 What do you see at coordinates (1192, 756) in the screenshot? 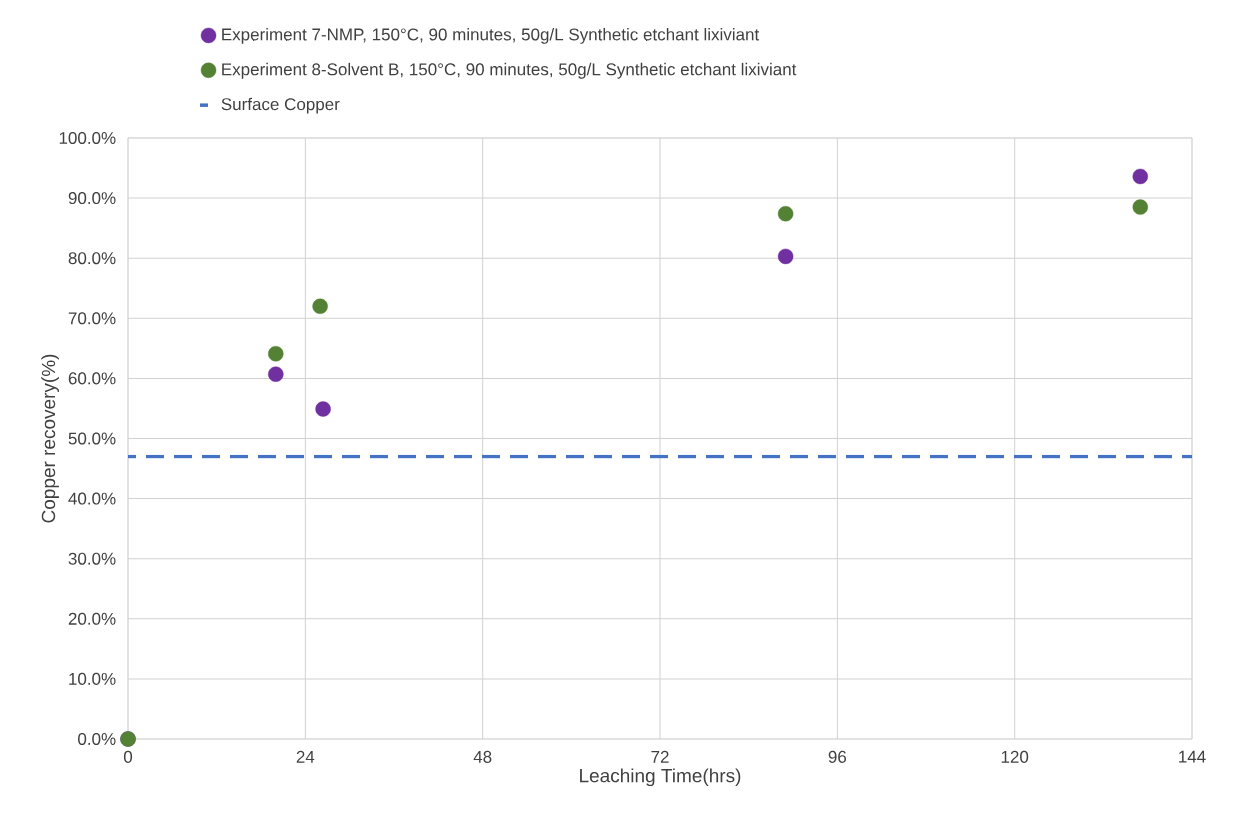
I see `x-tick-label: 144` at bounding box center [1192, 756].